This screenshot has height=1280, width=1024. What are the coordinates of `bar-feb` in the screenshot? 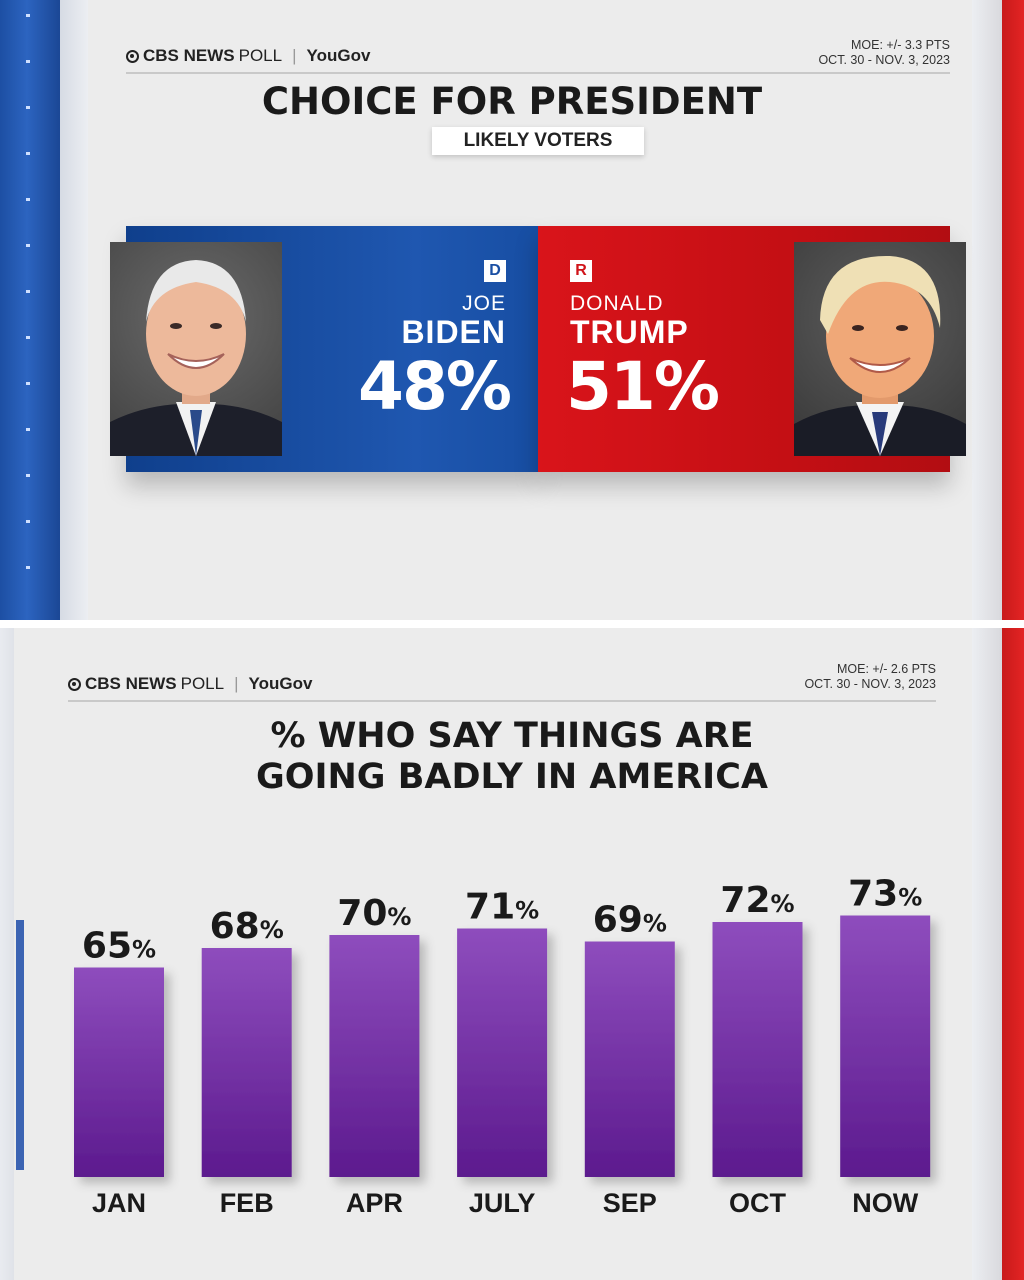 It's located at (246, 1062).